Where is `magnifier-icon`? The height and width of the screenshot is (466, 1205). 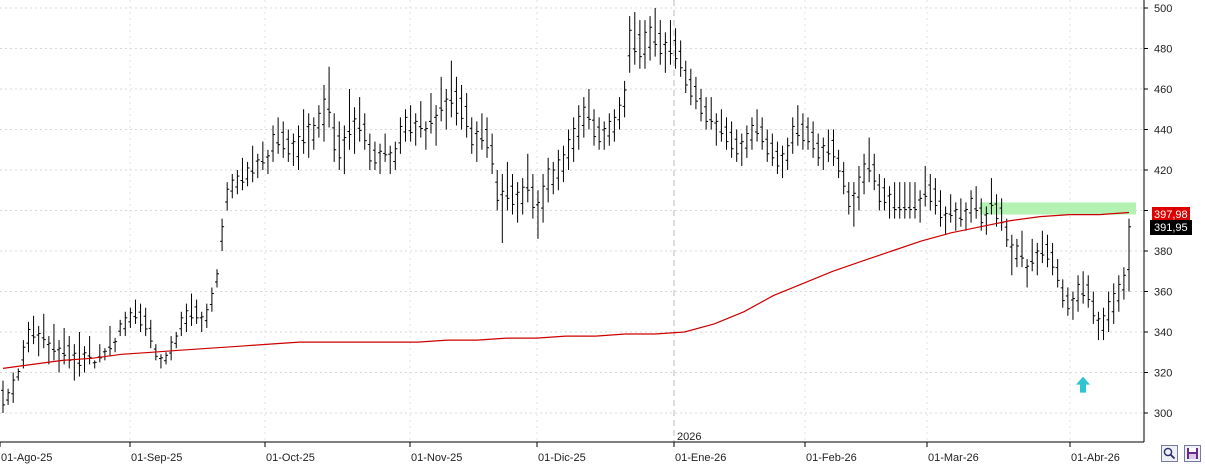
magnifier-icon is located at coordinates (1169, 453).